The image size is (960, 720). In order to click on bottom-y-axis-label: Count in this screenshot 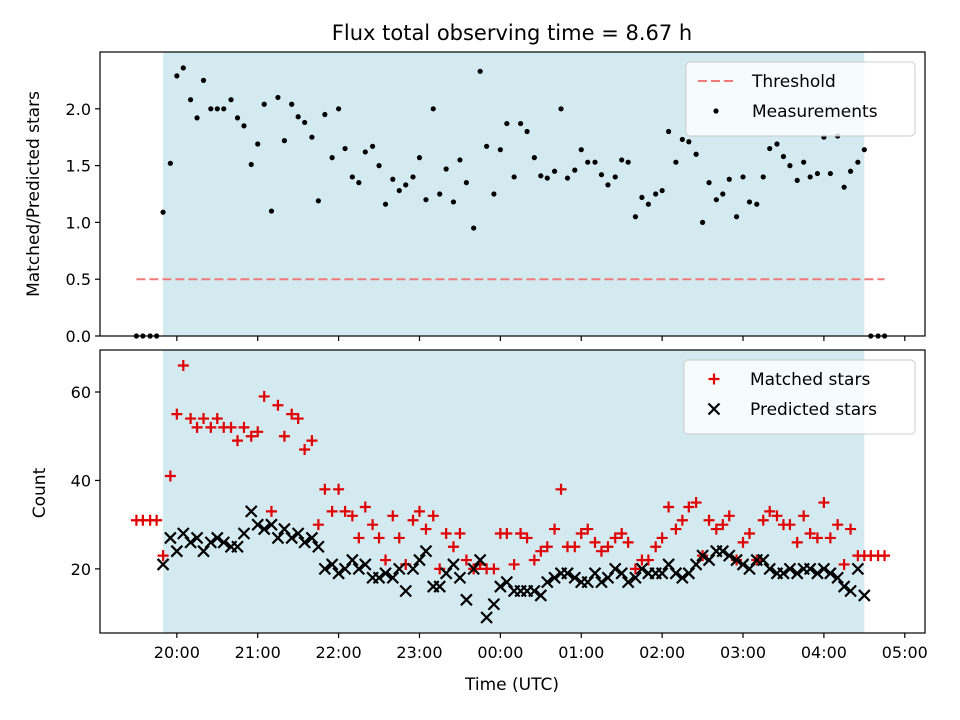, I will do `click(40, 492)`.